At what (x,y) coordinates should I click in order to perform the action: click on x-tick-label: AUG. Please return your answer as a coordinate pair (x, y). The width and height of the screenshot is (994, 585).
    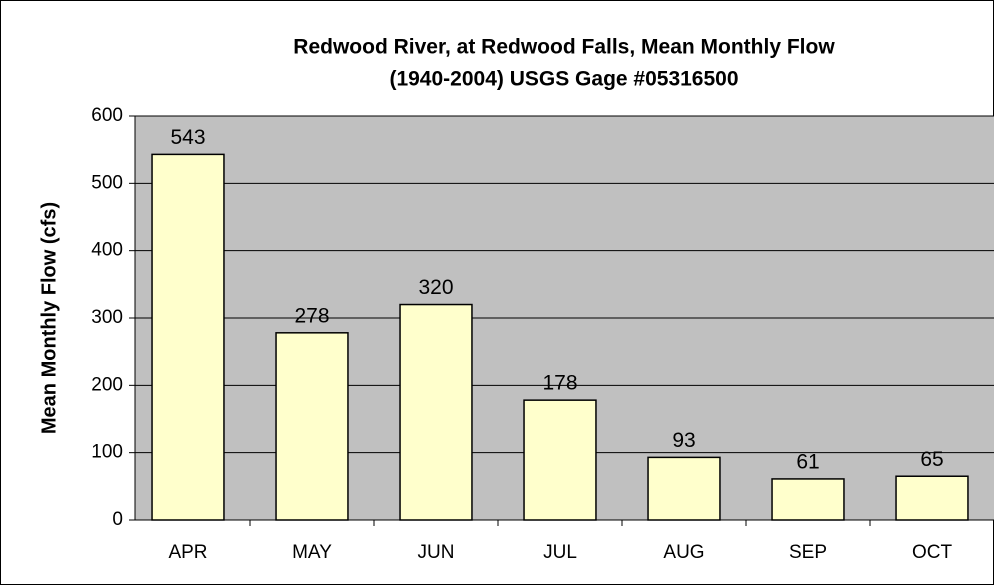
    Looking at the image, I should click on (683, 552).